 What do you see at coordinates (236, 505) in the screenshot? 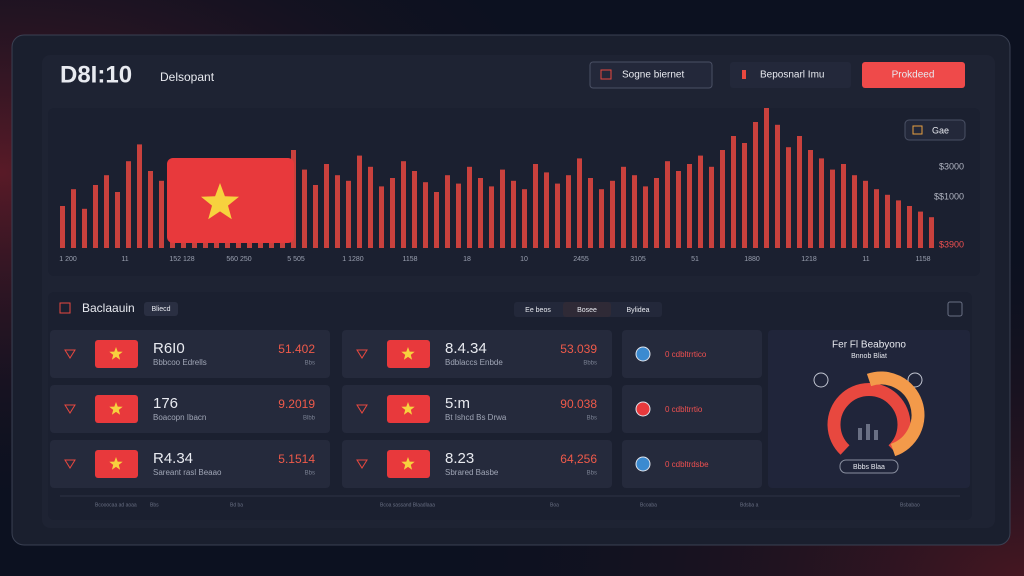
I see `footer-text: Bd ba` at bounding box center [236, 505].